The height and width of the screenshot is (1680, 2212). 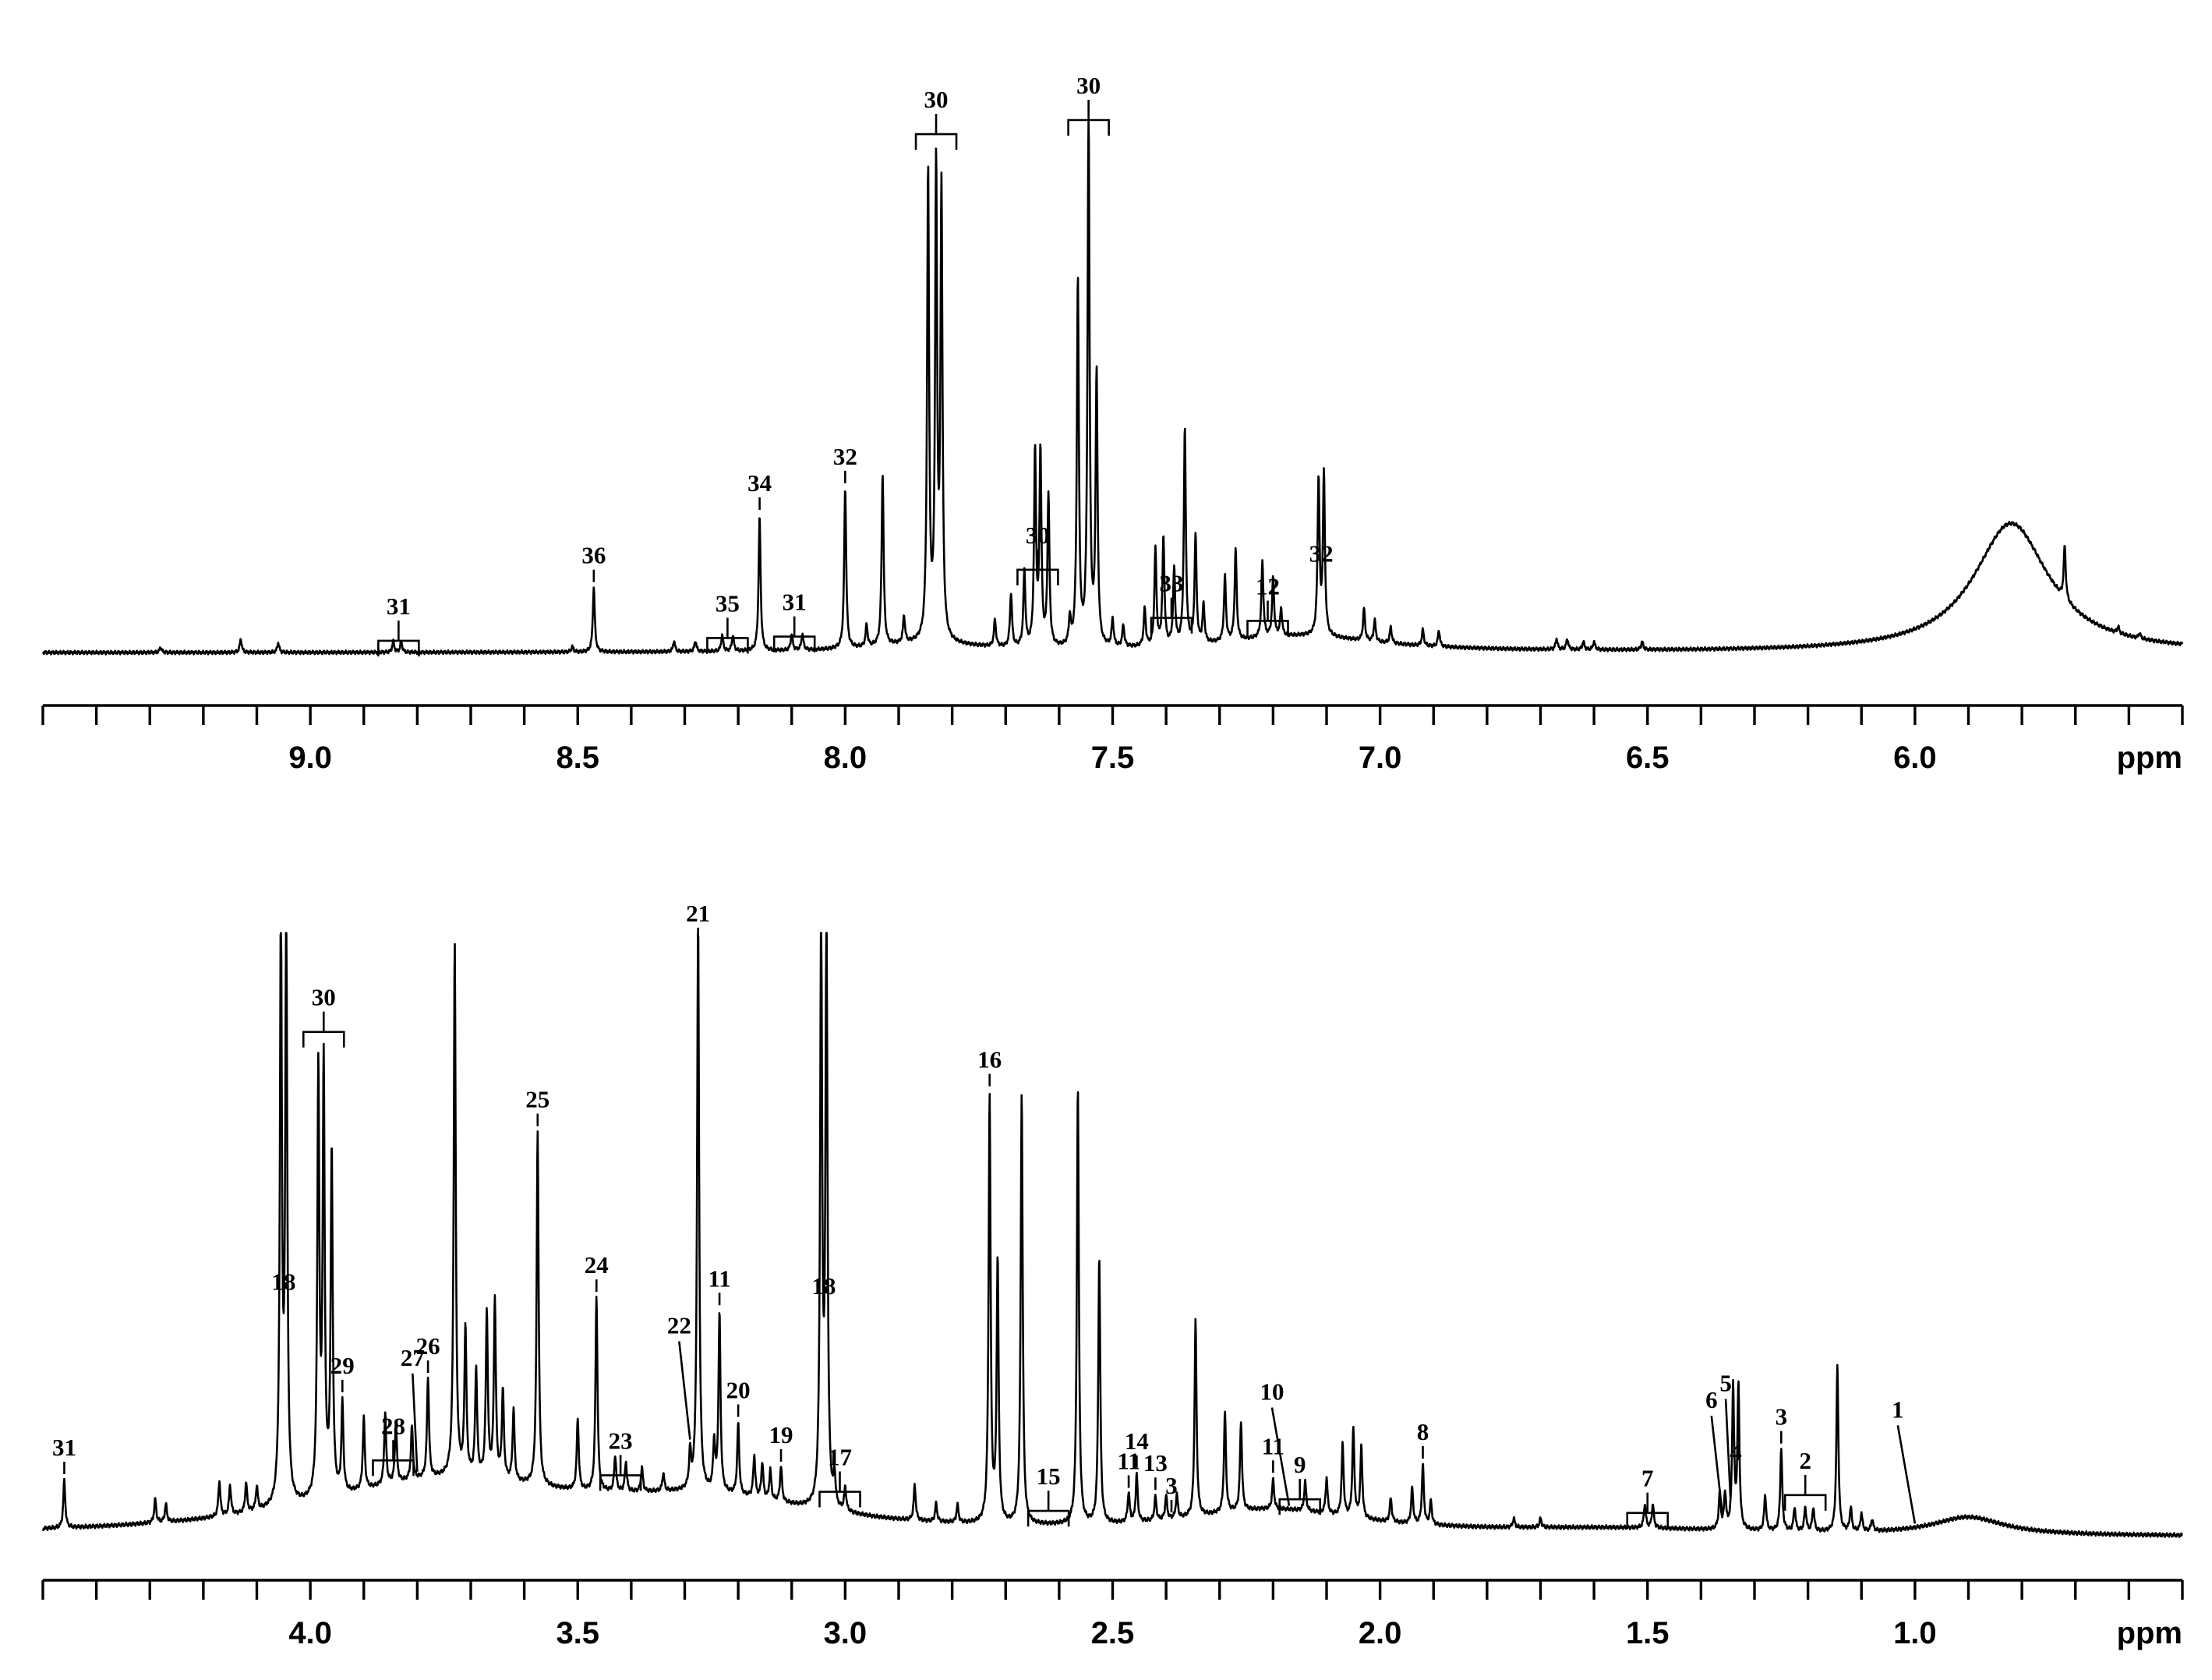 I want to click on peak-label: 4, so click(x=1736, y=1452).